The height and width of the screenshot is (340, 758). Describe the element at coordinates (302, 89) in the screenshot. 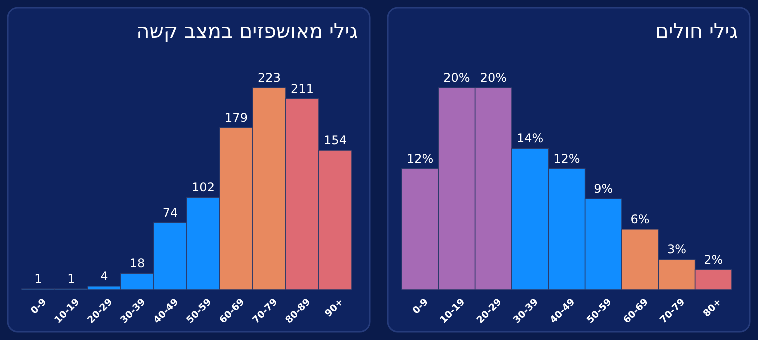

I see `data-label: 211` at that location.